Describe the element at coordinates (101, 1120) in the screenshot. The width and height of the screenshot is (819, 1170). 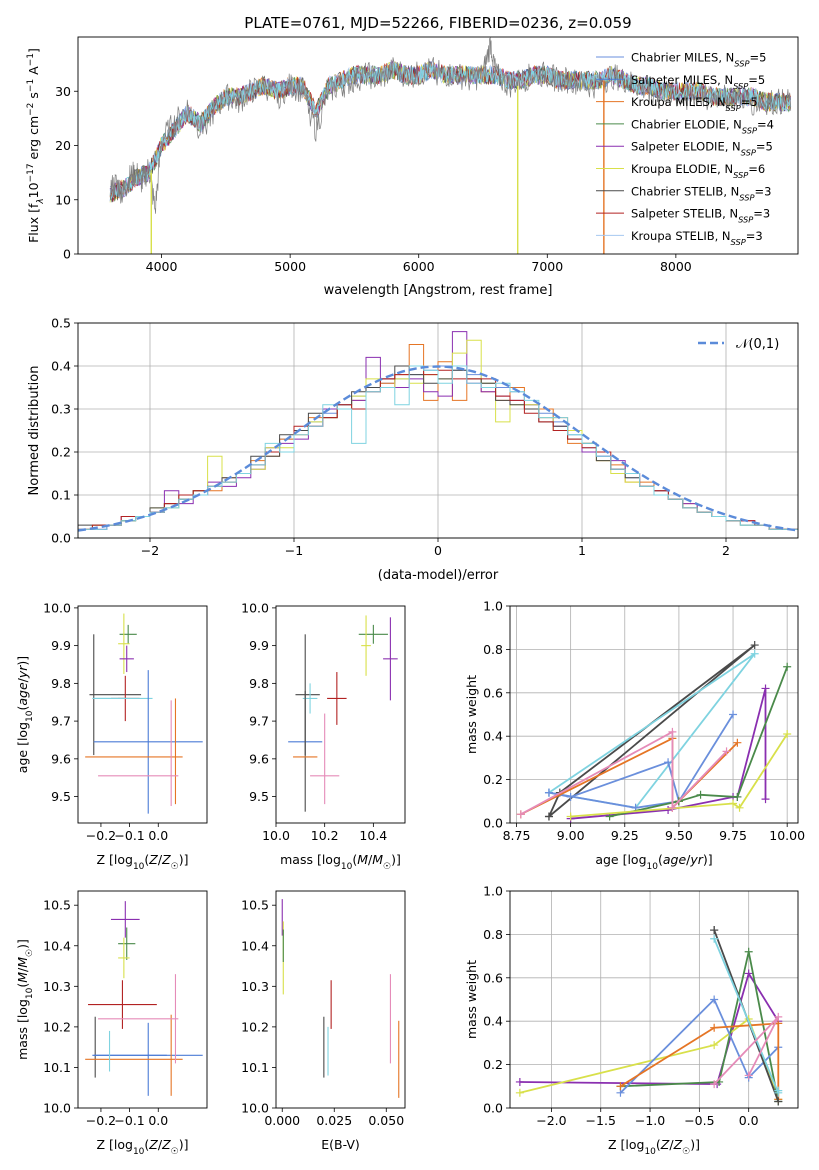
I see `x-tick-label: −0.2` at that location.